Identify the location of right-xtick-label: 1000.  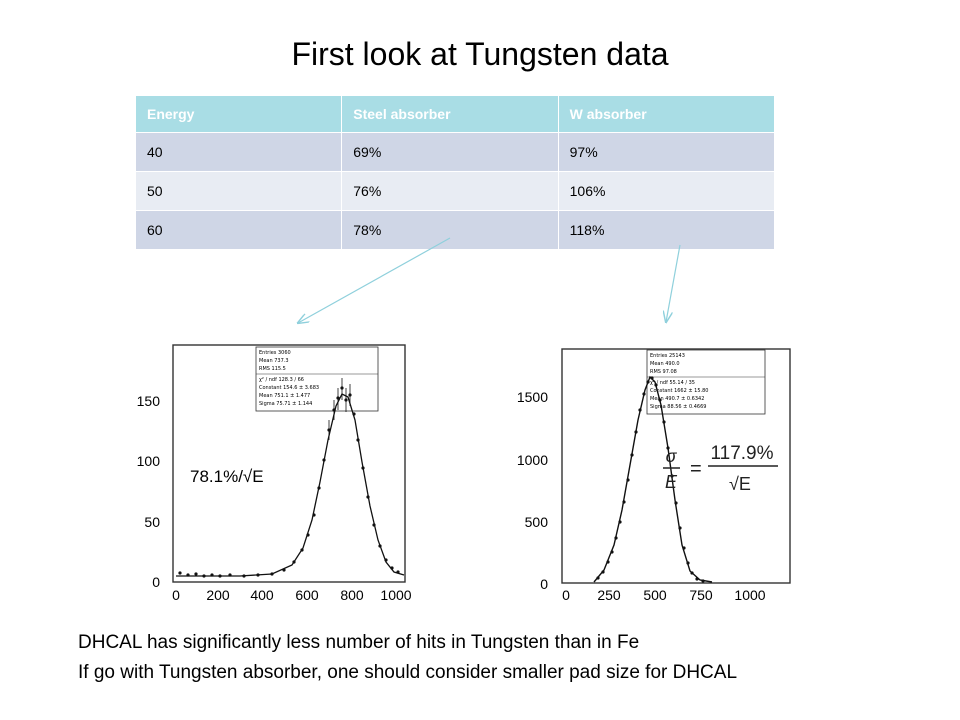
(749, 595).